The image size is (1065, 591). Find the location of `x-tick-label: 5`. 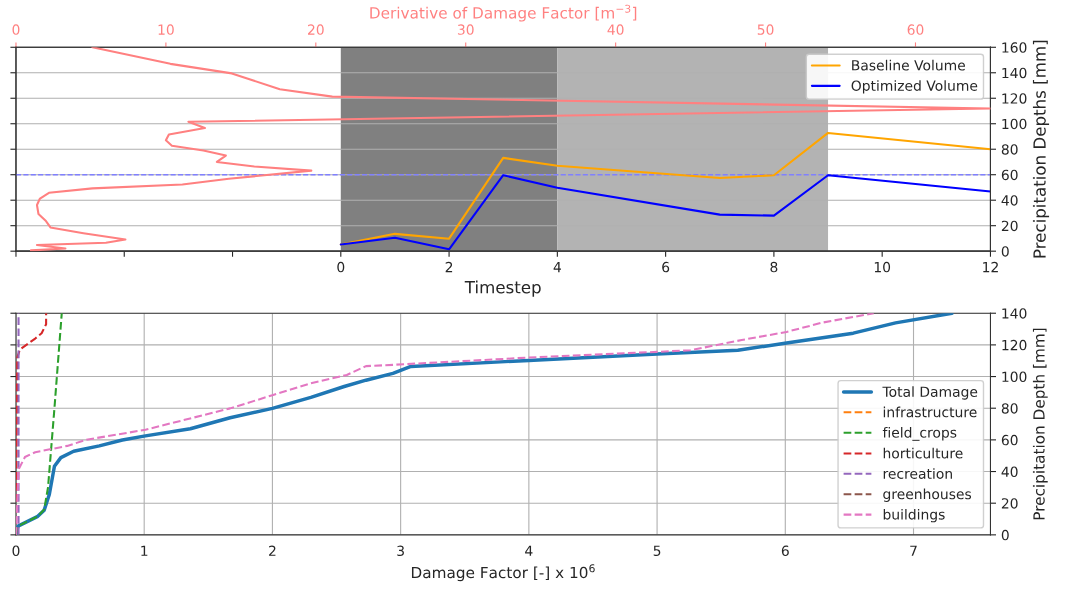

x-tick-label: 5 is located at coordinates (657, 551).